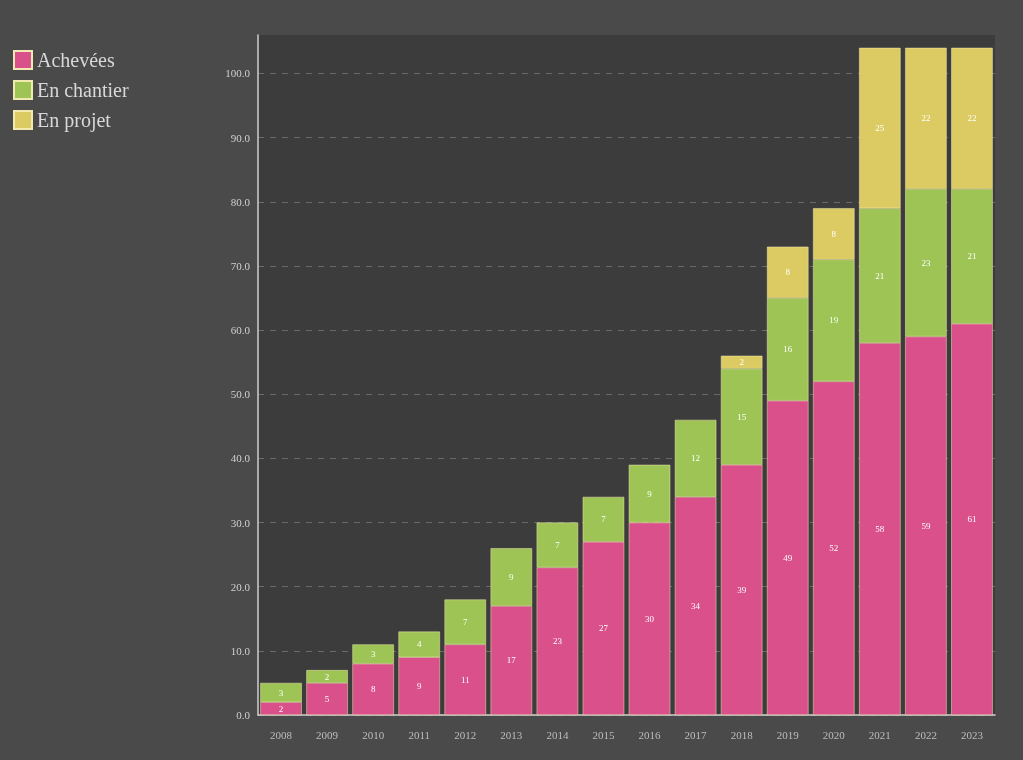 This screenshot has height=760, width=1023. Describe the element at coordinates (238, 73) in the screenshot. I see `y-tick-label: 100.0` at that location.